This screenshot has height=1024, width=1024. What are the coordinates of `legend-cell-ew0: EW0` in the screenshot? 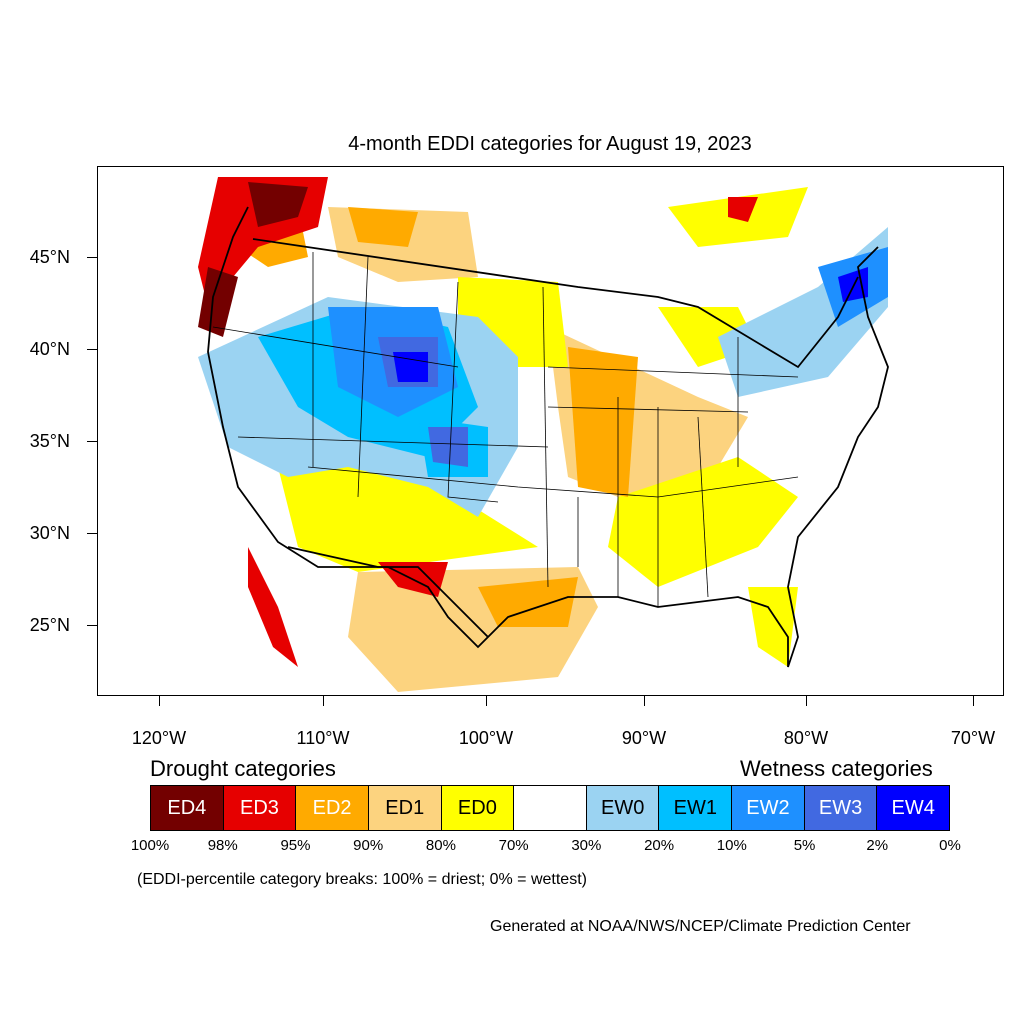 It's located at (623, 808).